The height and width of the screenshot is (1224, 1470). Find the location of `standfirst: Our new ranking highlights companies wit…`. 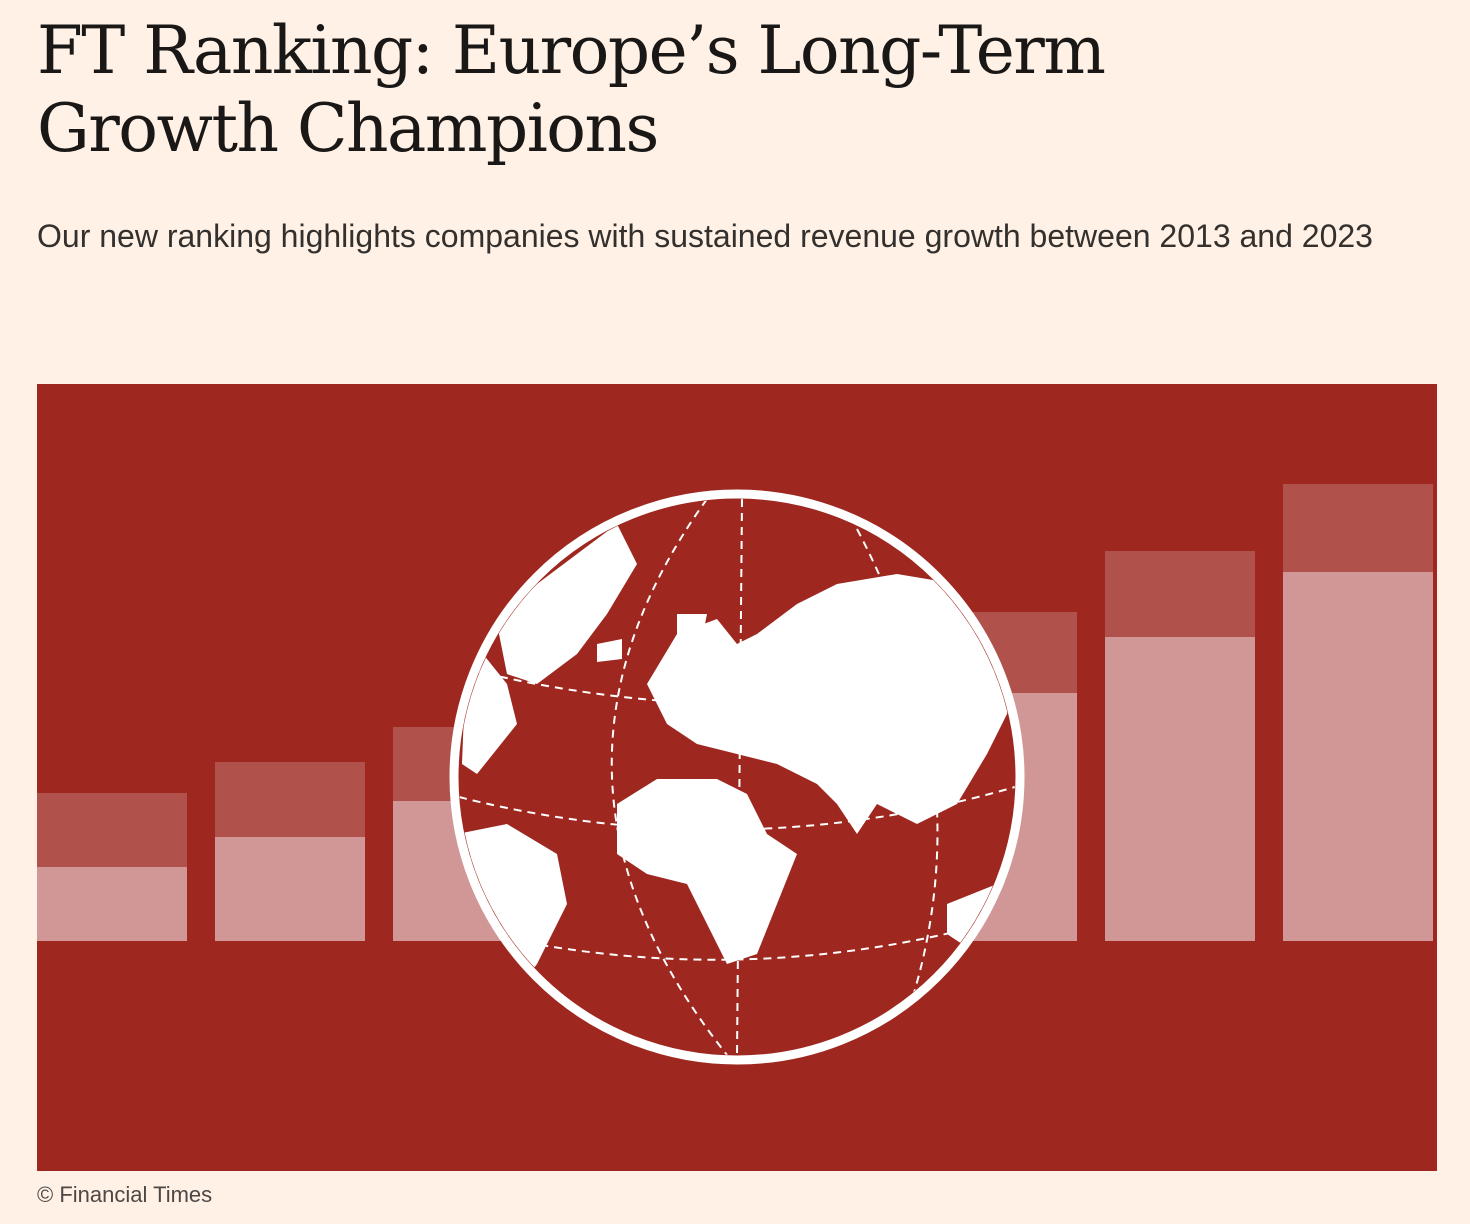

standfirst: Our new ranking highlights companies wit… is located at coordinates (705, 236).